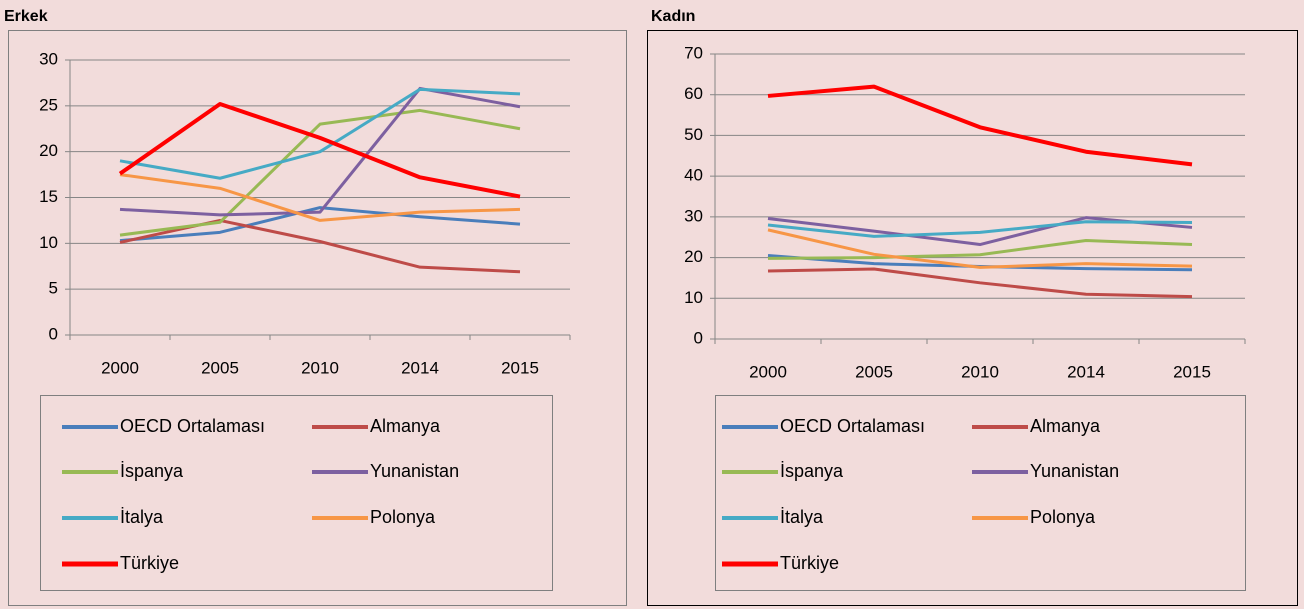 Image resolution: width=1304 pixels, height=609 pixels. Describe the element at coordinates (693, 93) in the screenshot. I see `y-tick-label: 60` at that location.